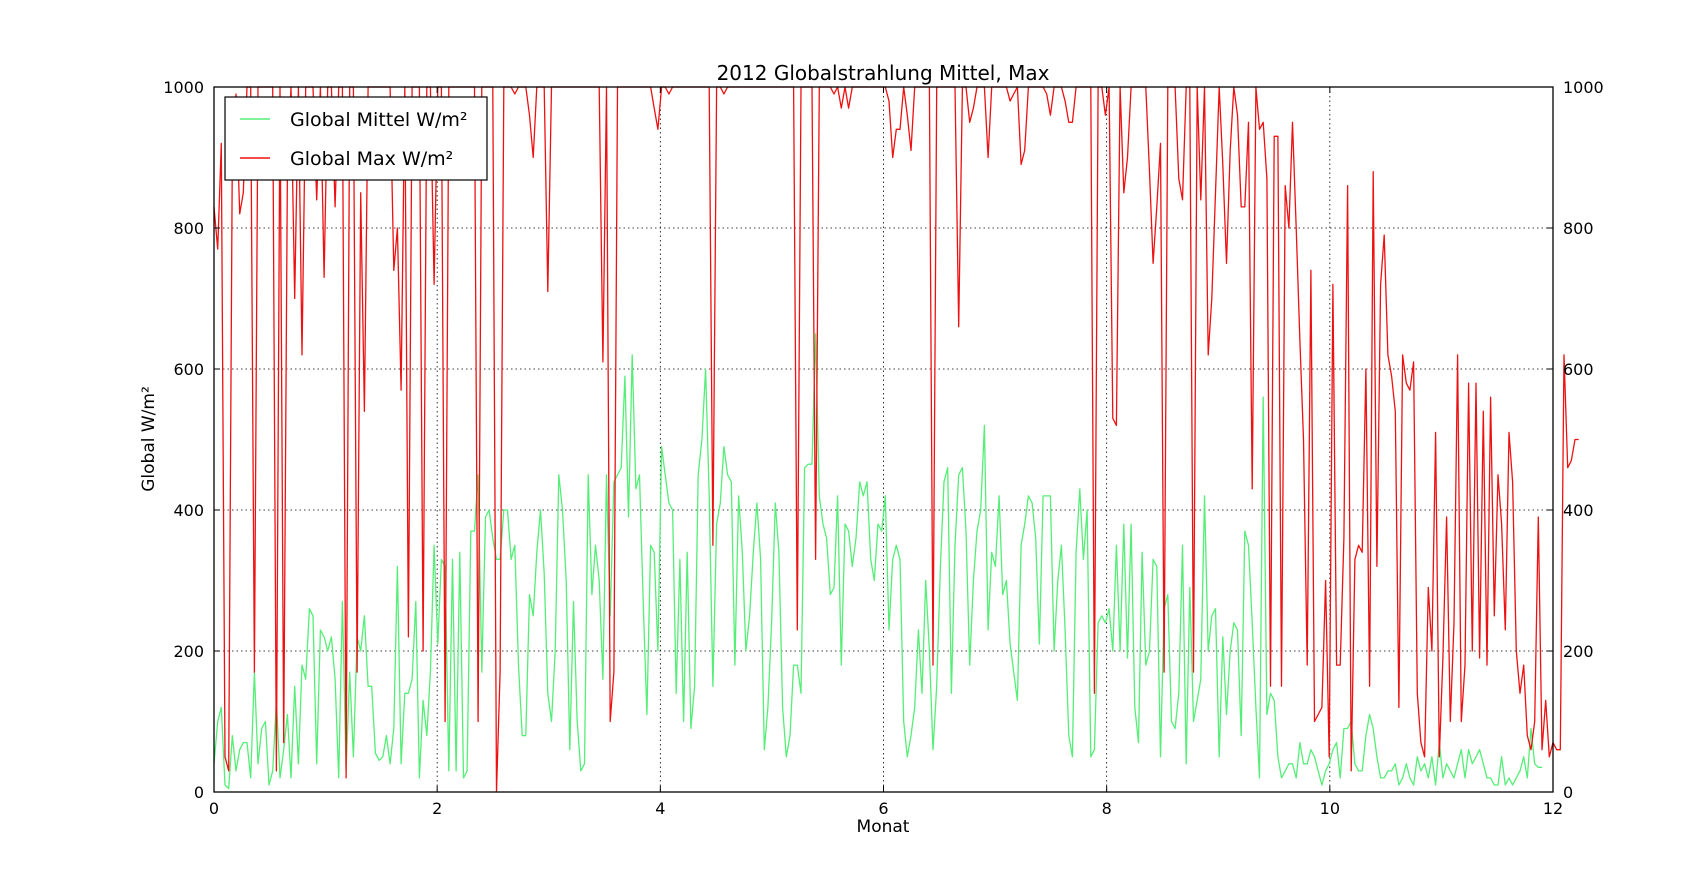 The height and width of the screenshot is (871, 1707). What do you see at coordinates (183, 87) in the screenshot?
I see `y-tick-label: 1000` at bounding box center [183, 87].